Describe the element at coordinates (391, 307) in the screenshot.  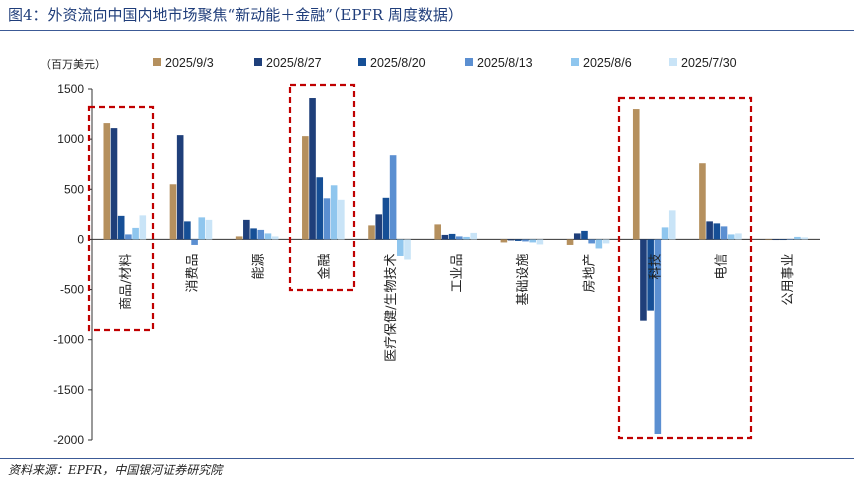
I see `category-label: 医疗保健/生物技术` at that location.